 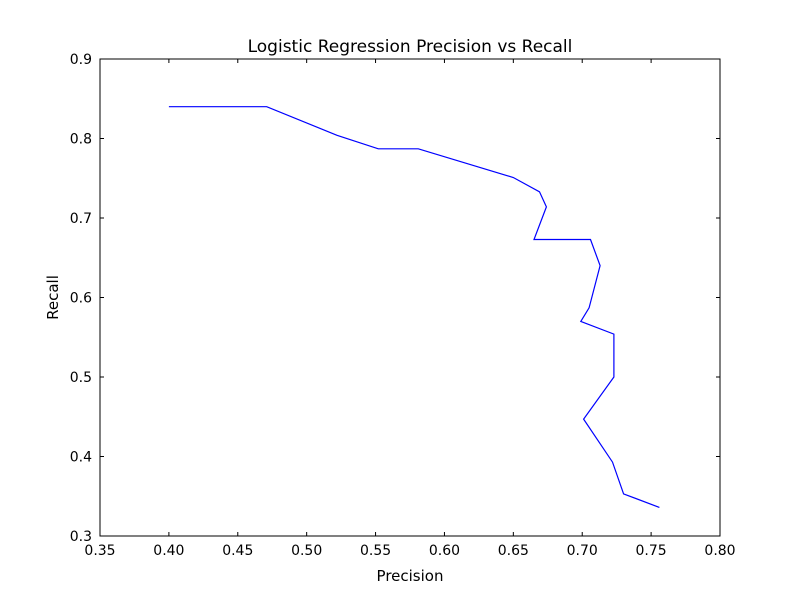 I want to click on y-tick-label: 0.6, so click(x=81, y=299).